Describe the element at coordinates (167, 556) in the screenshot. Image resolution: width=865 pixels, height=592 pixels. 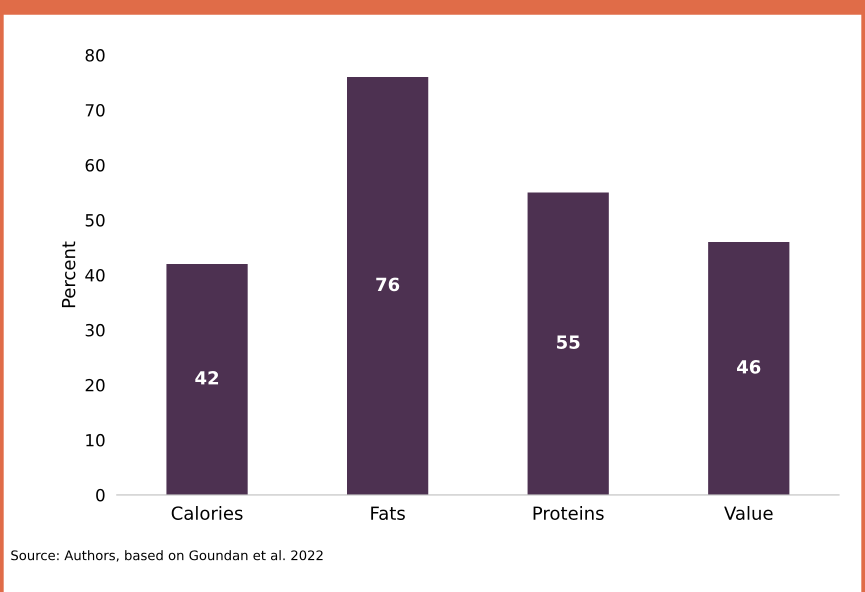
I see `source-note: Source: Authors, based on Goundan et al. 2022` at that location.